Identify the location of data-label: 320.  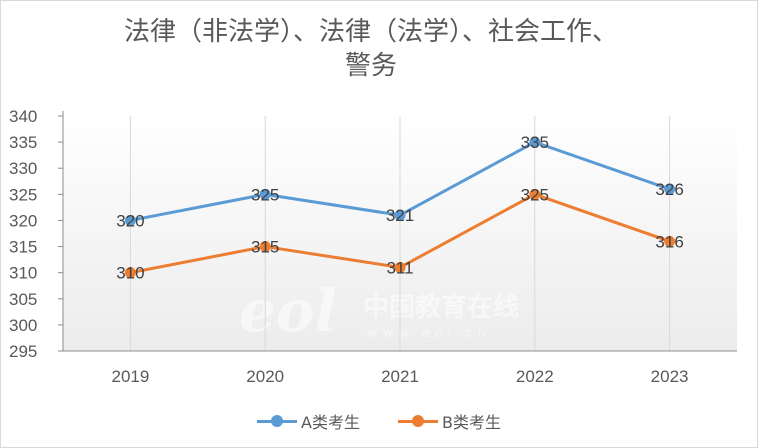
(130, 220).